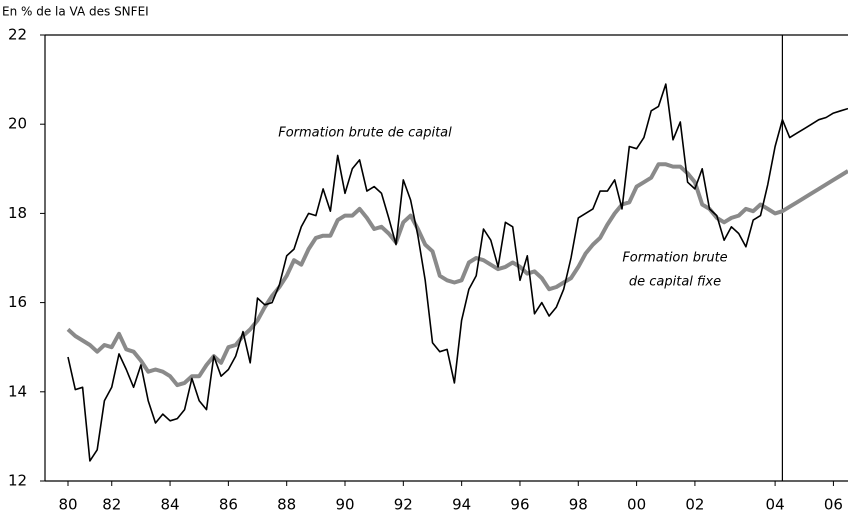  What do you see at coordinates (17, 35) in the screenshot?
I see `y-tick-label: 22` at bounding box center [17, 35].